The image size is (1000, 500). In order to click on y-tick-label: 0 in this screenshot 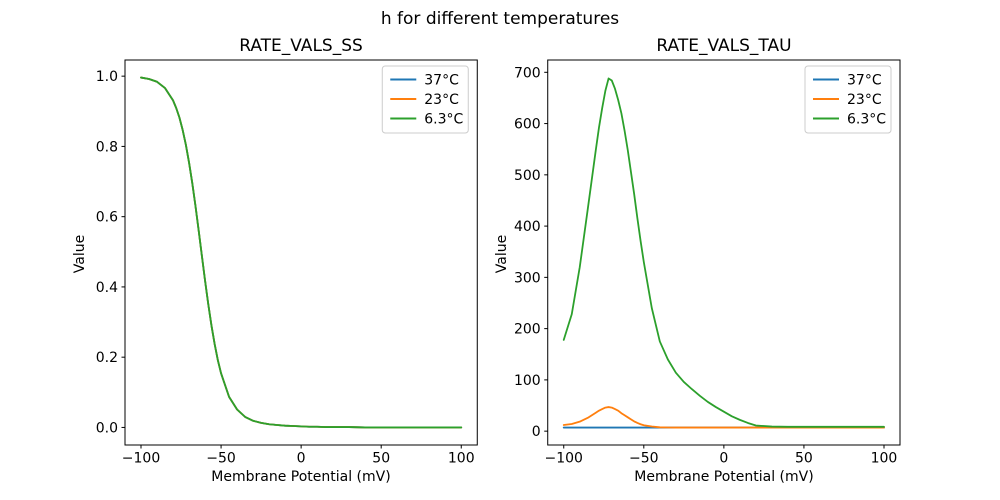, I will do `click(536, 432)`.